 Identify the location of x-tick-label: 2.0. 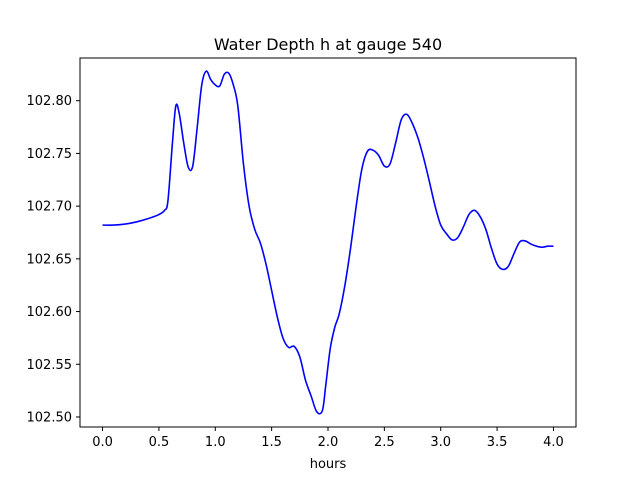
(328, 442).